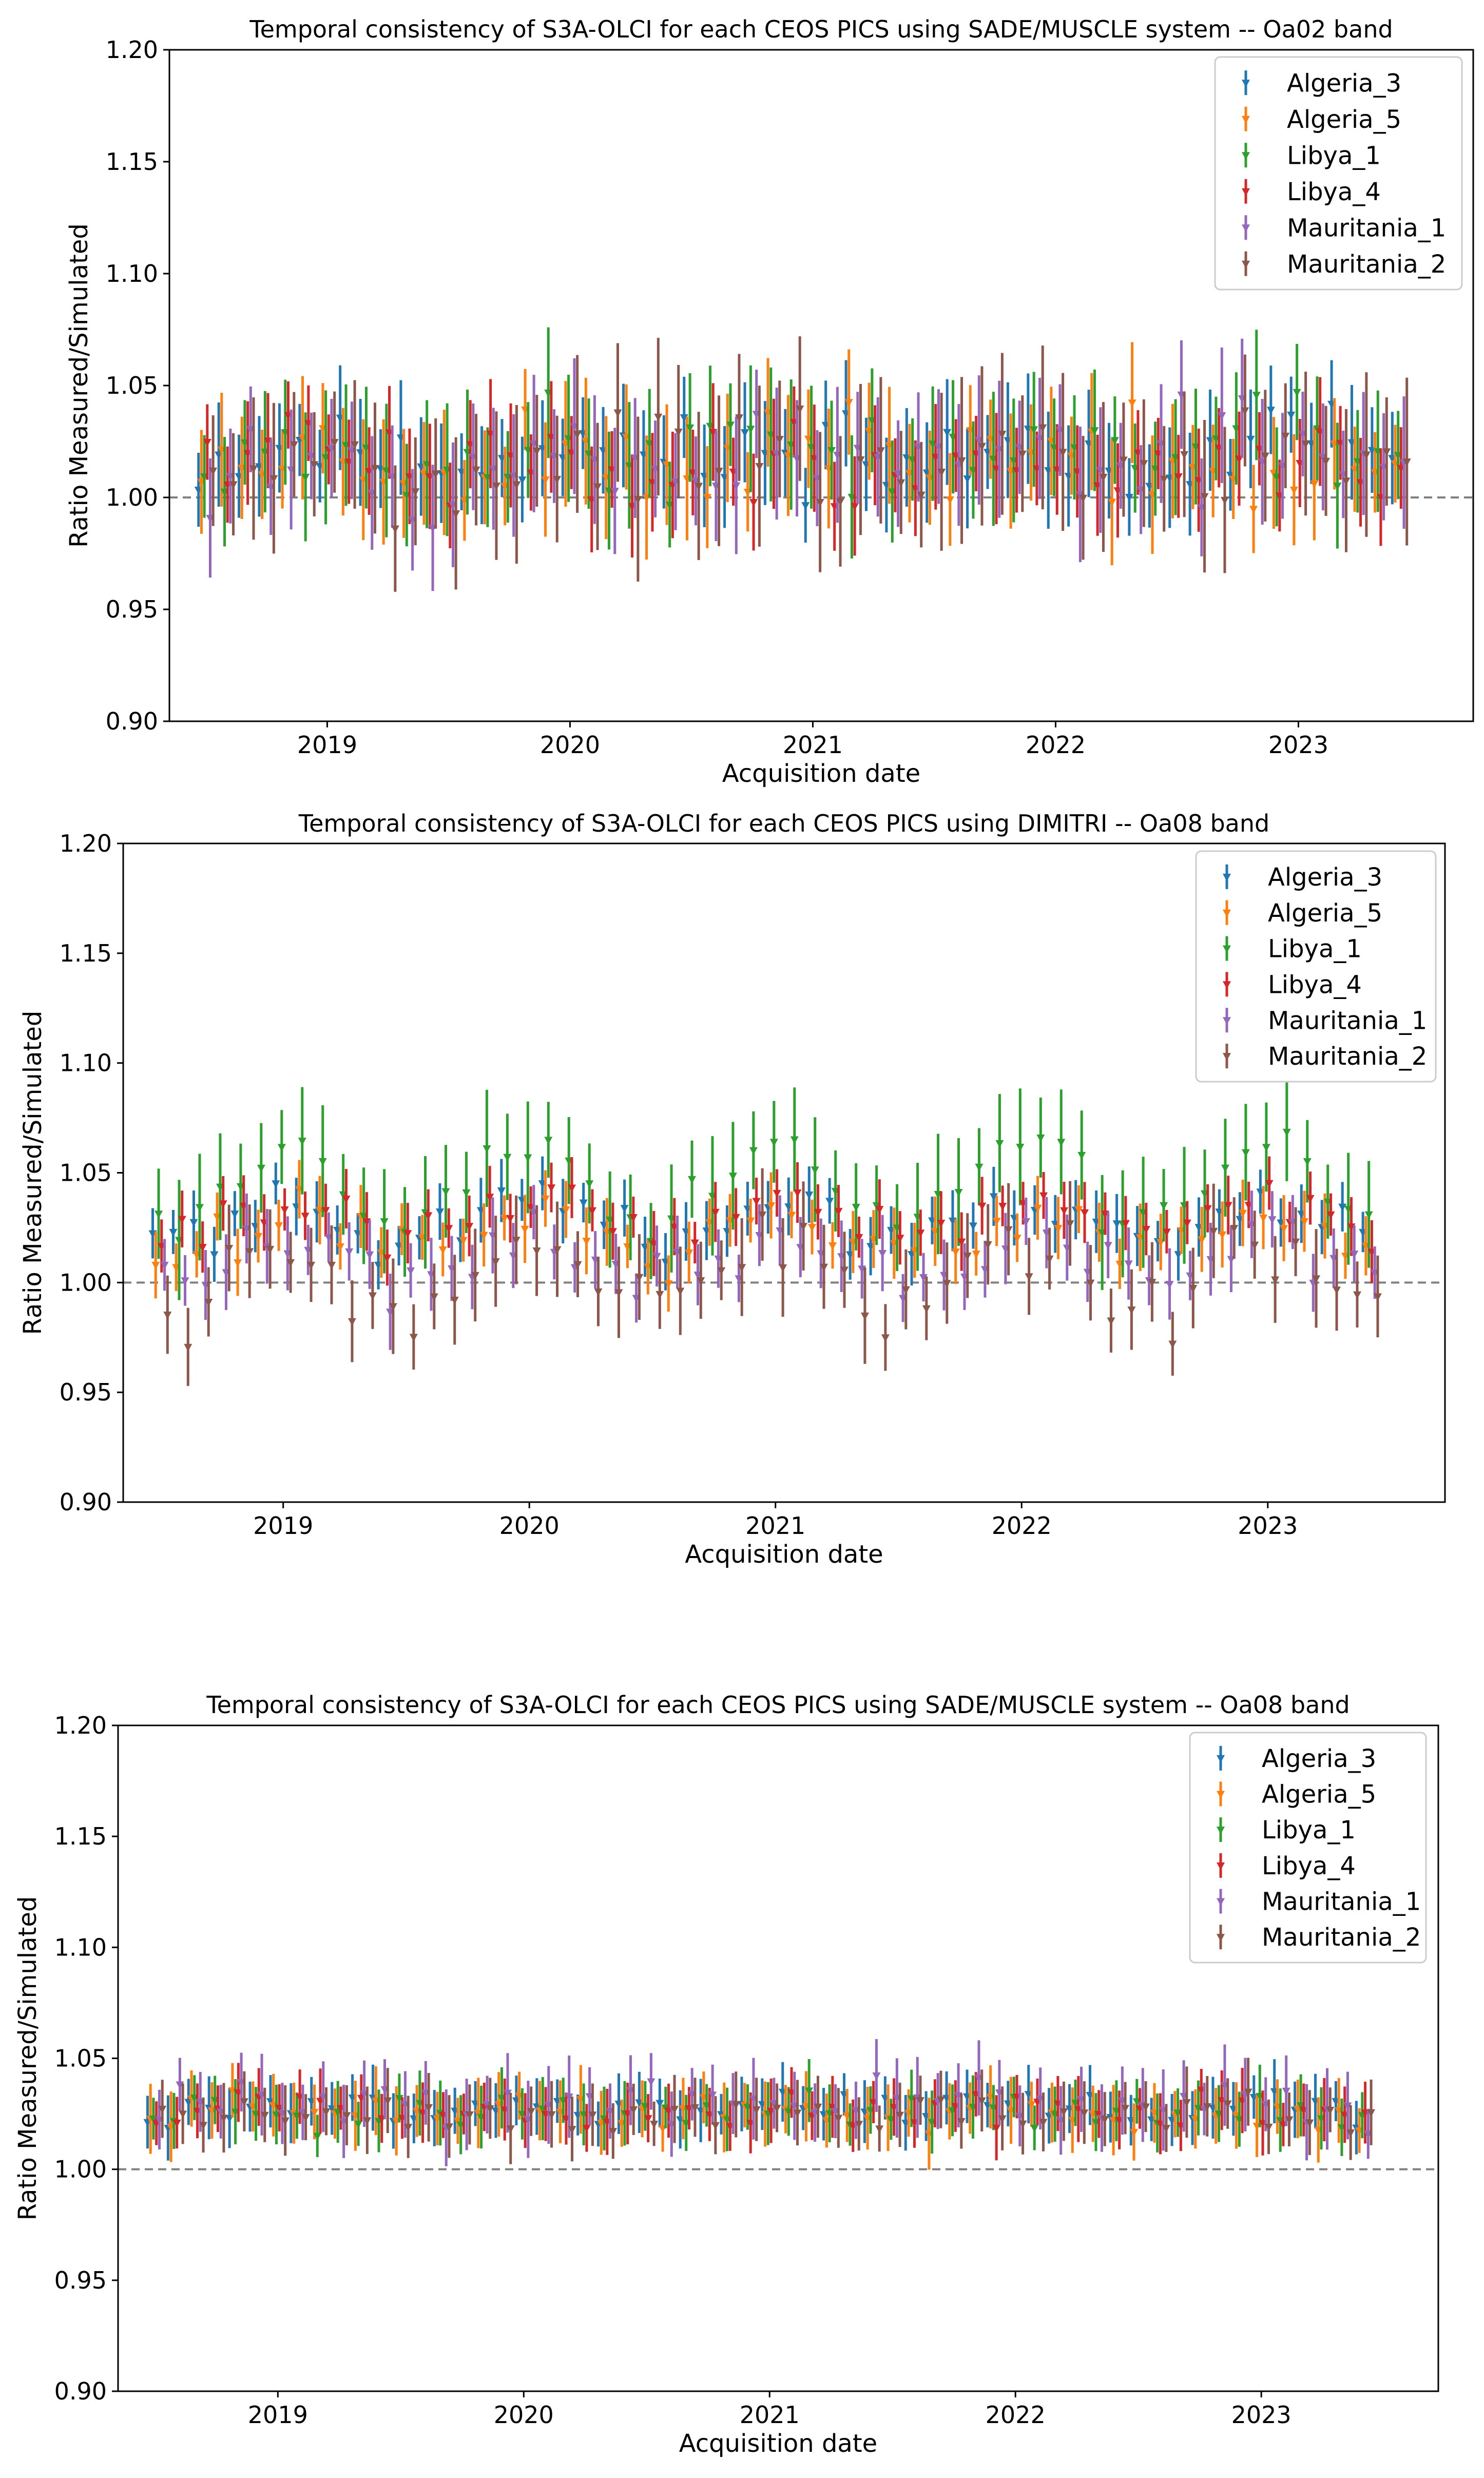 The image size is (1484, 2478). What do you see at coordinates (132, 385) in the screenshot?
I see `y-tick-label: 1.05` at bounding box center [132, 385].